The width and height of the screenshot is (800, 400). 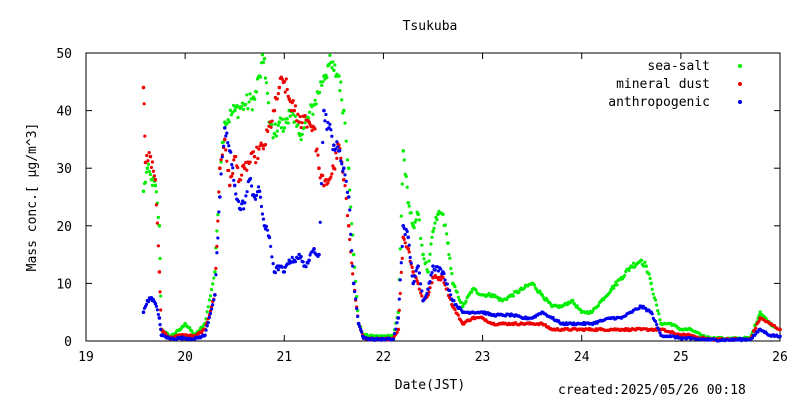 I want to click on legend-marker, so click(x=740, y=66).